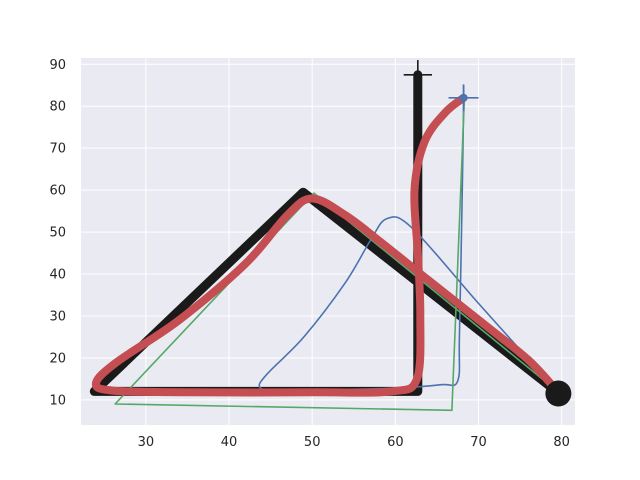  Describe the element at coordinates (57, 191) in the screenshot. I see `y-tick-label-60: 60` at that location.